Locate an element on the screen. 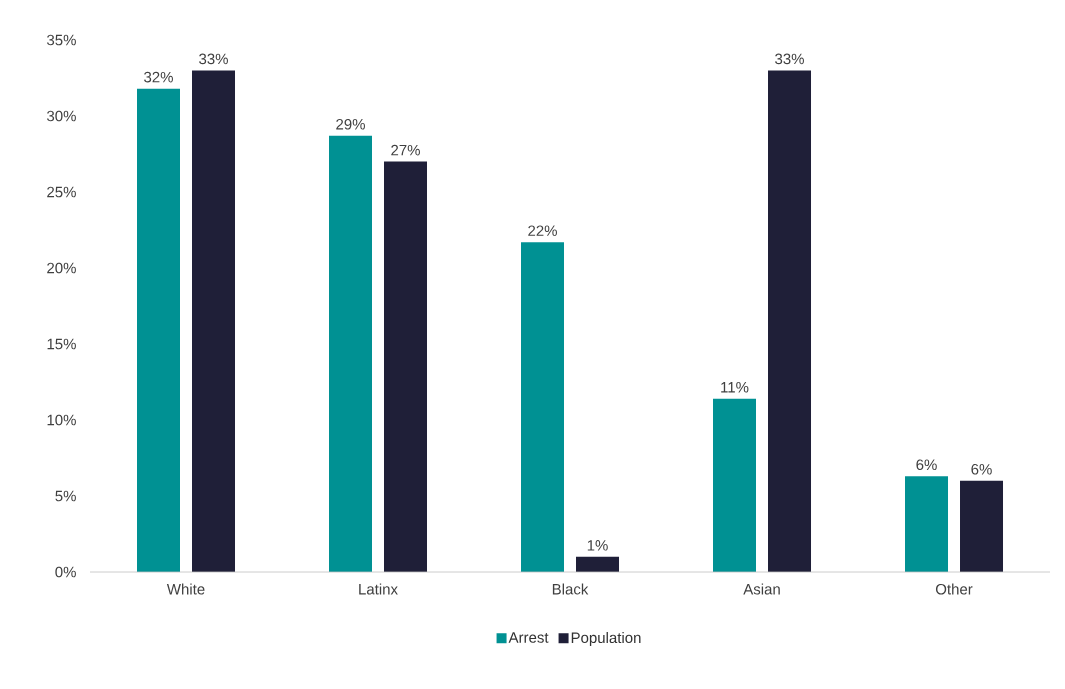 The height and width of the screenshot is (689, 1065). x-tick-label: Latinx is located at coordinates (378, 589).